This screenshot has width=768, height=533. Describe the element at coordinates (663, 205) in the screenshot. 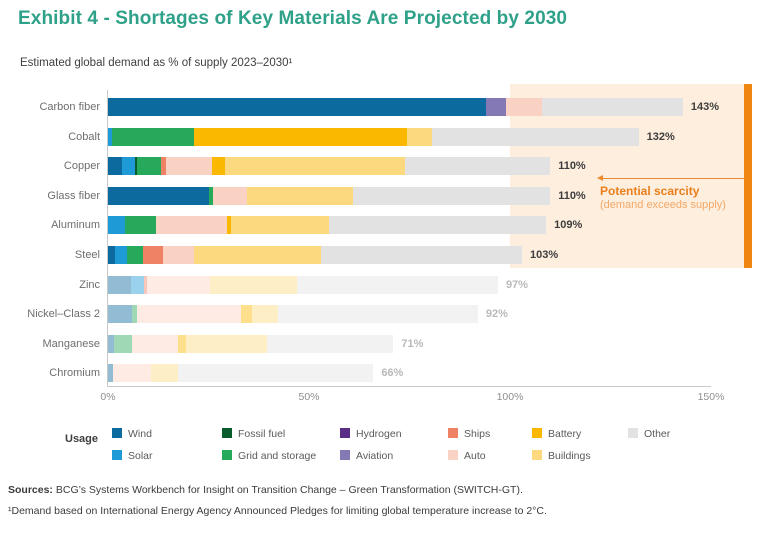

I see `annotation-subtitle: (demand exceeds supply)` at that location.